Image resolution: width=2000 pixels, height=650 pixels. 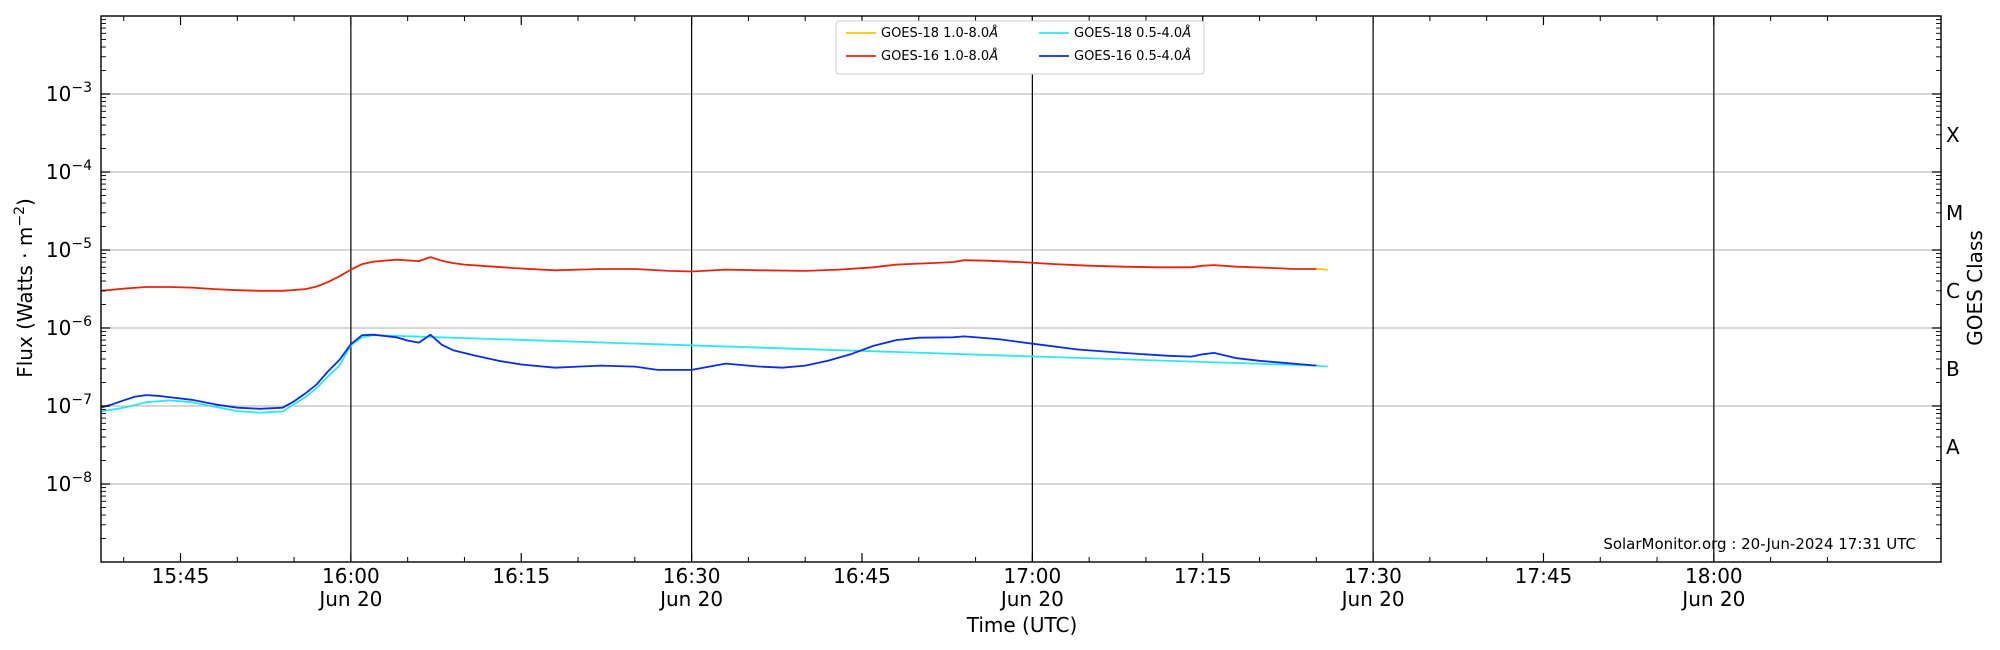 What do you see at coordinates (935, 33) in the screenshot?
I see `legend-entry-name: GOES-18 1.0-8.0` at bounding box center [935, 33].